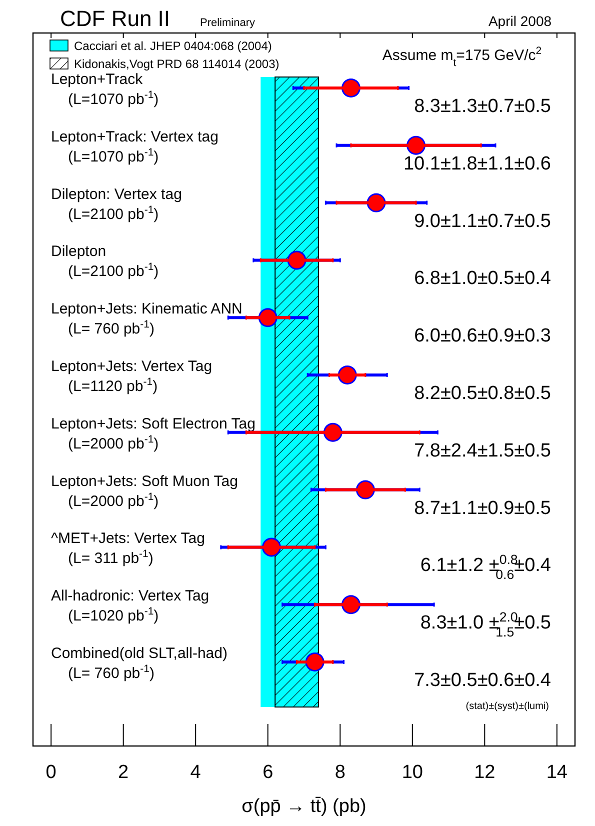 The image size is (595, 826). I want to click on x-tick-label: 0, so click(51, 772).